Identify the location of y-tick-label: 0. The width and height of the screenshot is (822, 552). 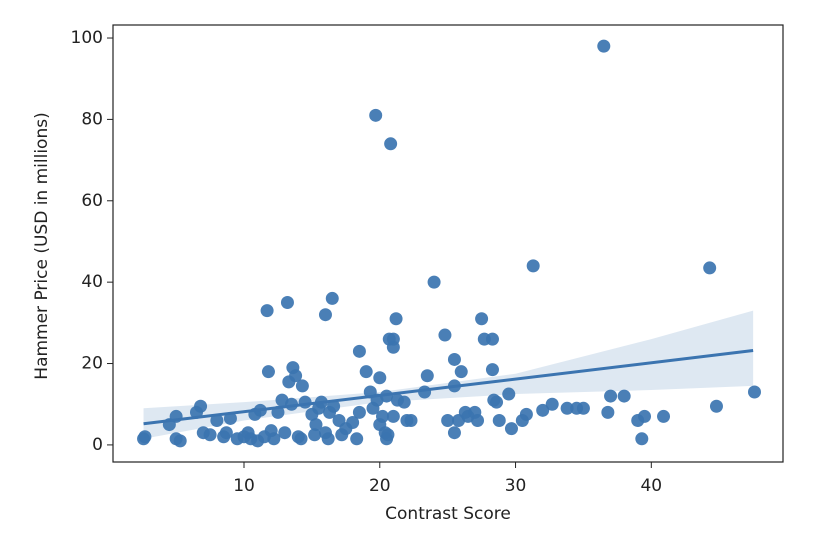
(97, 445).